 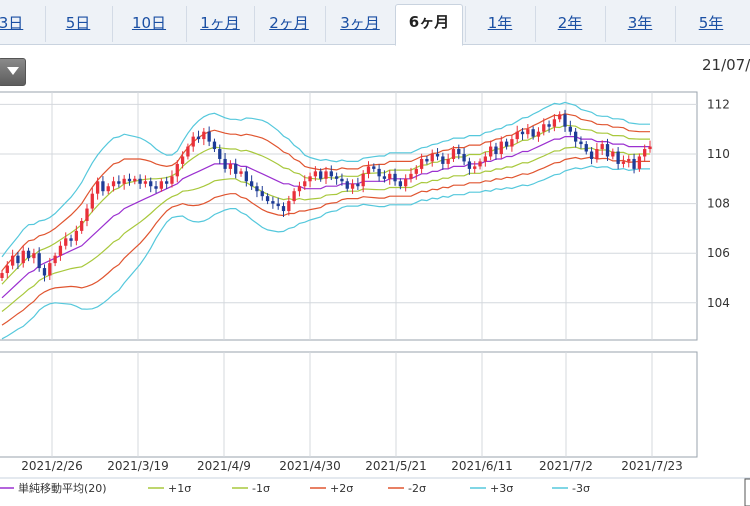 I want to click on y-tick-label: 104, so click(x=718, y=303).